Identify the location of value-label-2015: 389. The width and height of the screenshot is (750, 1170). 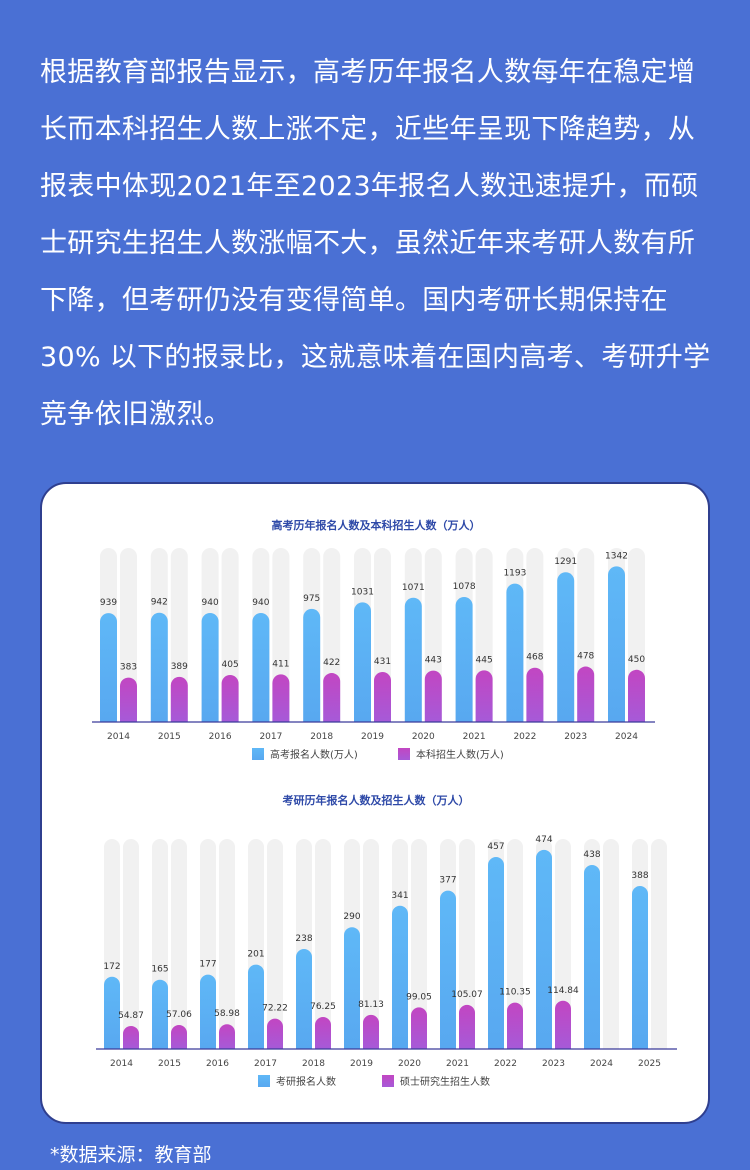
(179, 667).